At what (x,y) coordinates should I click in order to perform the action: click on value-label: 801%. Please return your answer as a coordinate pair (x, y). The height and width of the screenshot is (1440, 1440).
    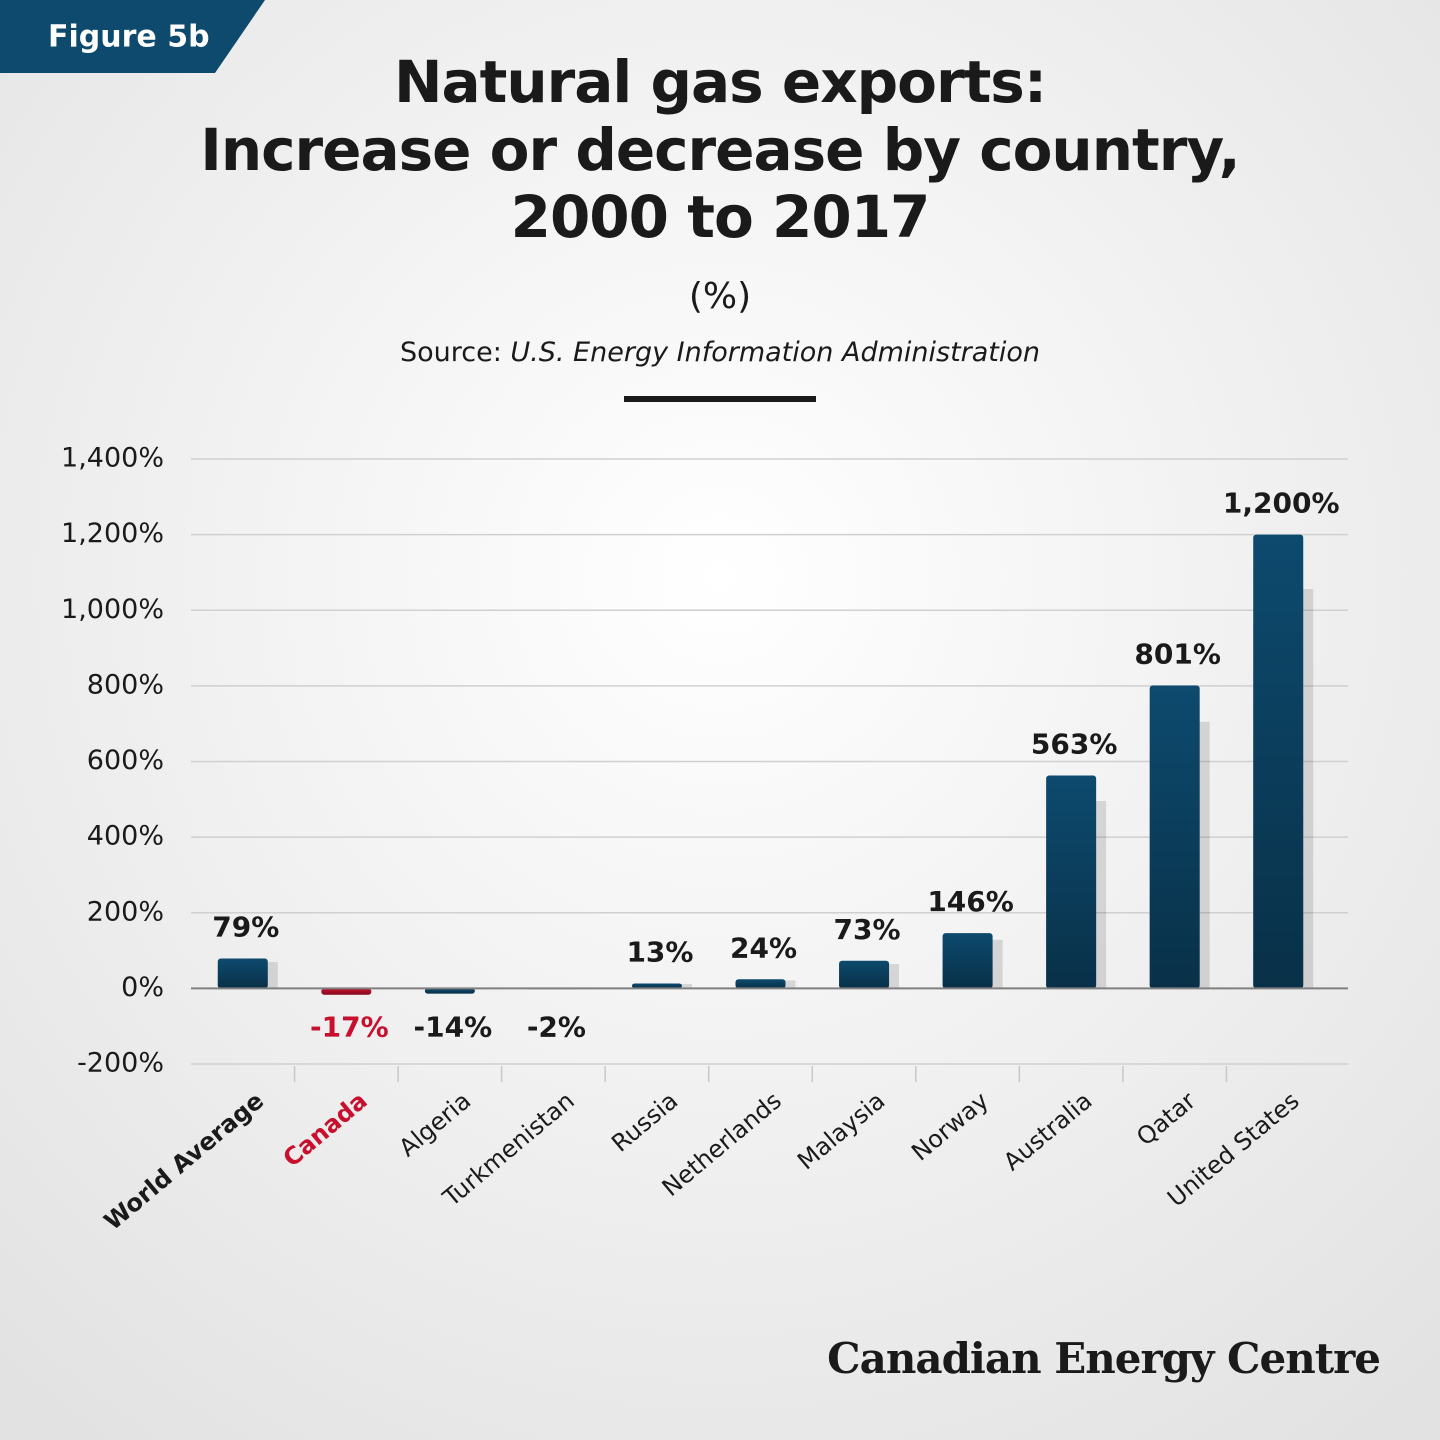
    Looking at the image, I should click on (1177, 653).